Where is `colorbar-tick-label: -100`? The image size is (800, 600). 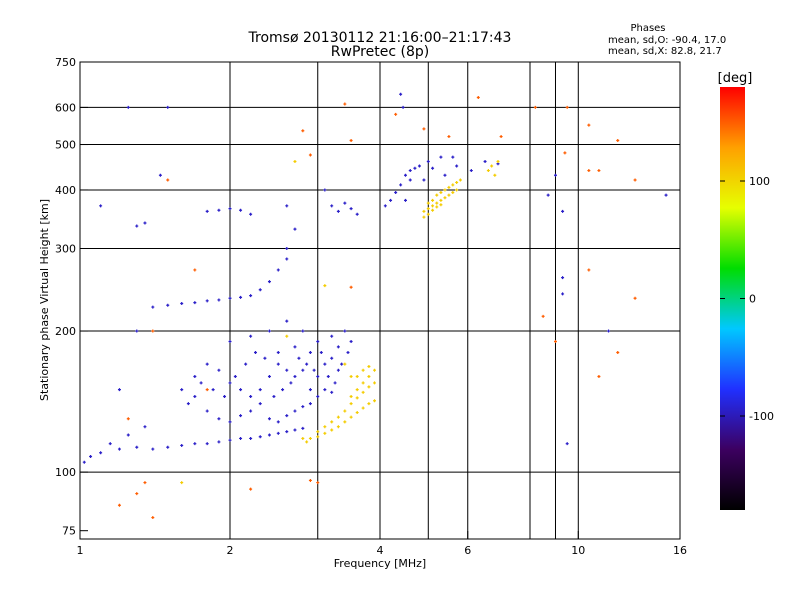
colorbar-tick-label: -100 is located at coordinates (761, 416).